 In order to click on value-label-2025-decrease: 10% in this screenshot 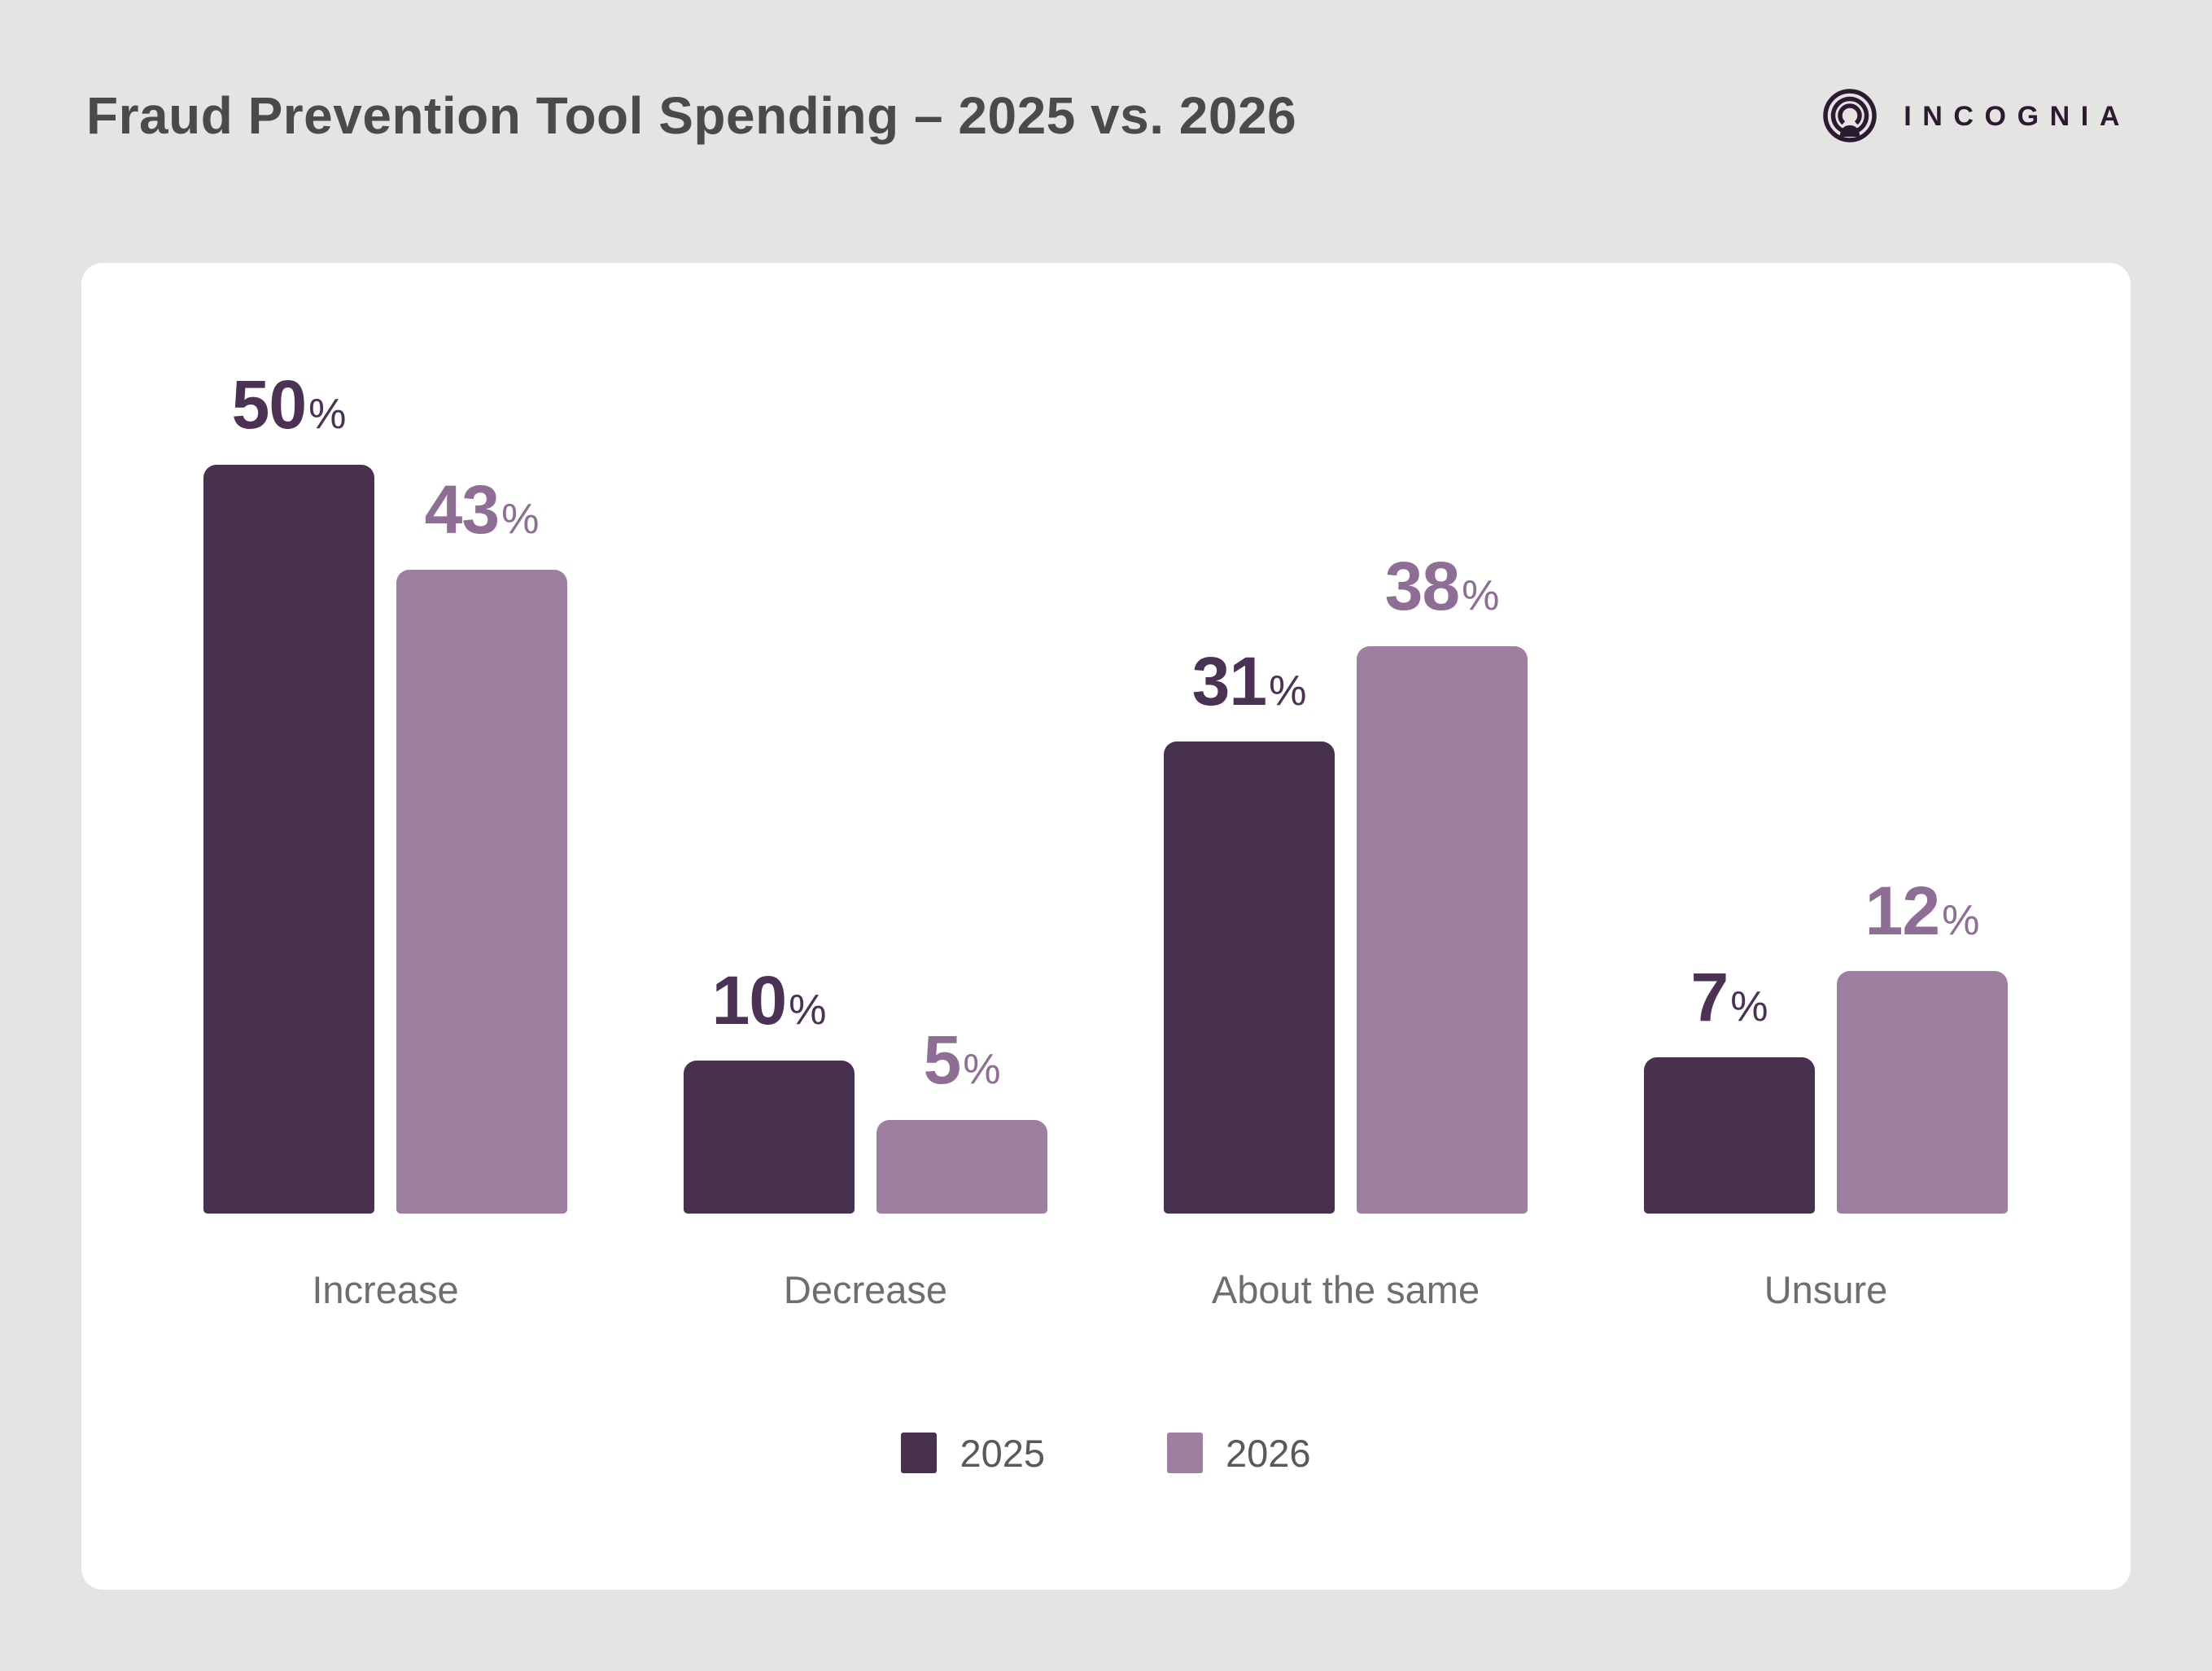, I will do `click(769, 1001)`.